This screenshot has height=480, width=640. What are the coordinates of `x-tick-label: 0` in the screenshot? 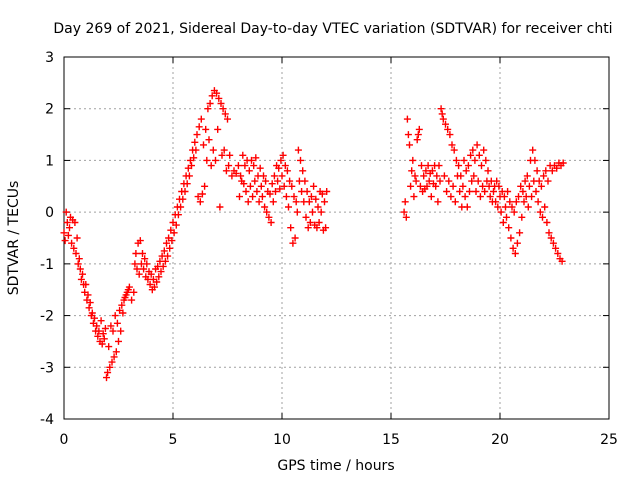 It's located at (64, 440).